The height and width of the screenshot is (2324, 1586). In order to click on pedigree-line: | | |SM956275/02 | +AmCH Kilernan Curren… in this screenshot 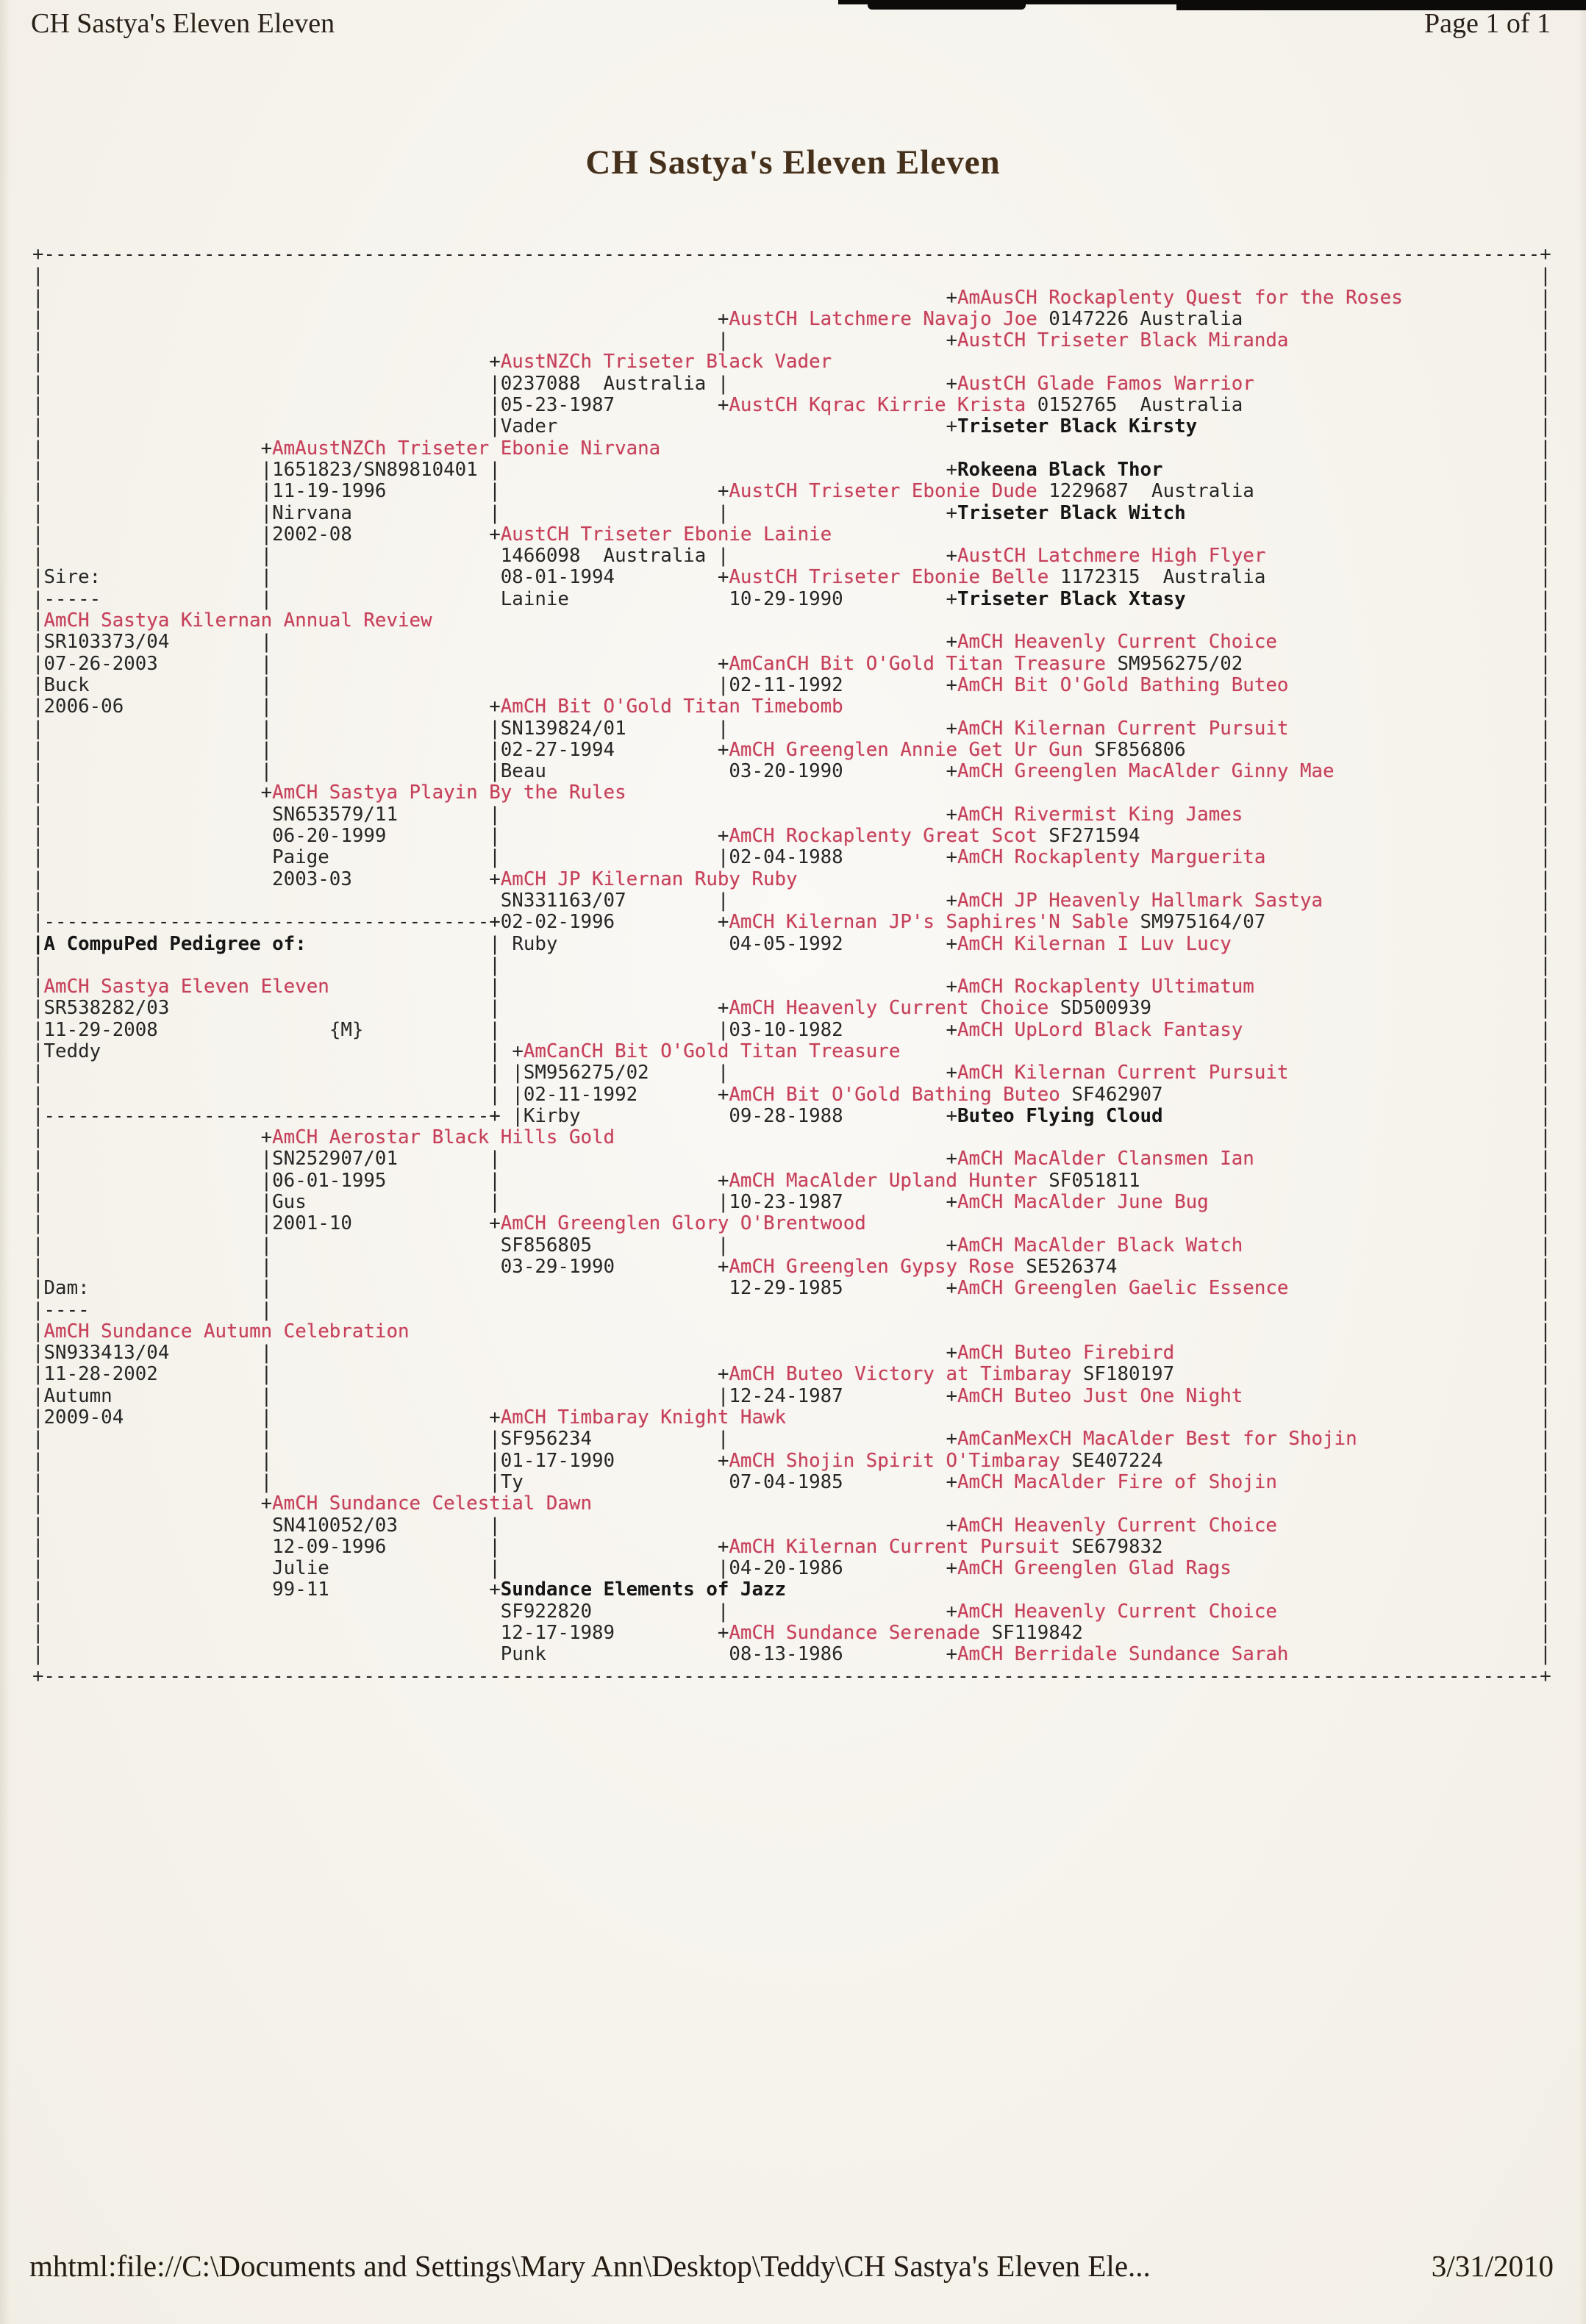, I will do `click(791, 1073)`.